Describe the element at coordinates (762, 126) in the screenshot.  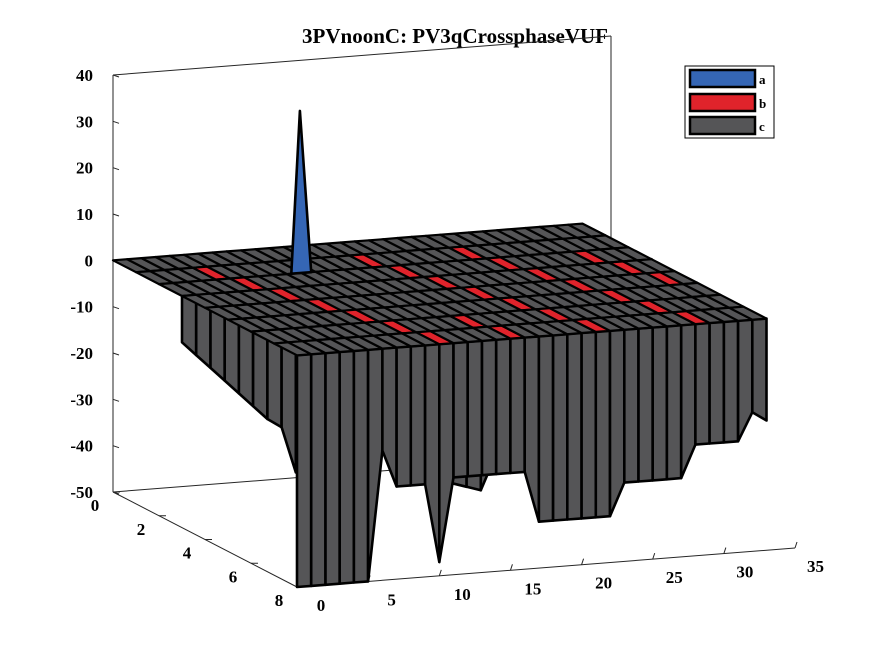
I see `legend-label-c: c` at that location.